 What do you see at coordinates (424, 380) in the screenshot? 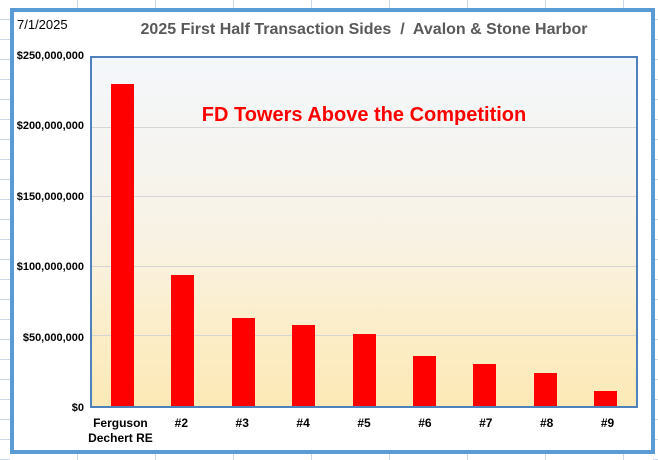
I see `bar--6` at bounding box center [424, 380].